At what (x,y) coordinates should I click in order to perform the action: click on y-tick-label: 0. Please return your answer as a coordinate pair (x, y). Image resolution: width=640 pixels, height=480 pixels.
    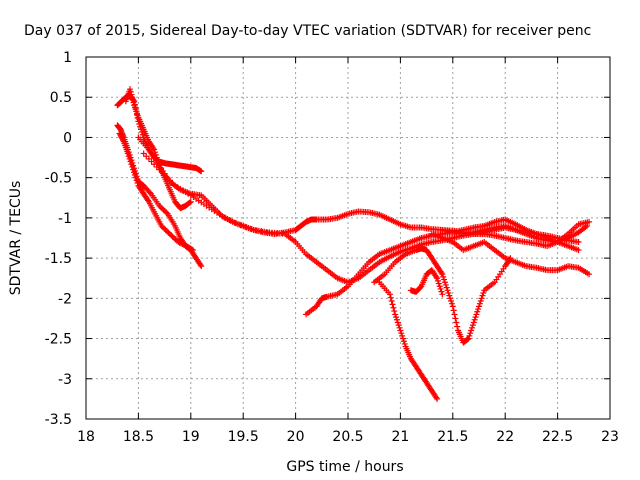
    Looking at the image, I should click on (67, 138).